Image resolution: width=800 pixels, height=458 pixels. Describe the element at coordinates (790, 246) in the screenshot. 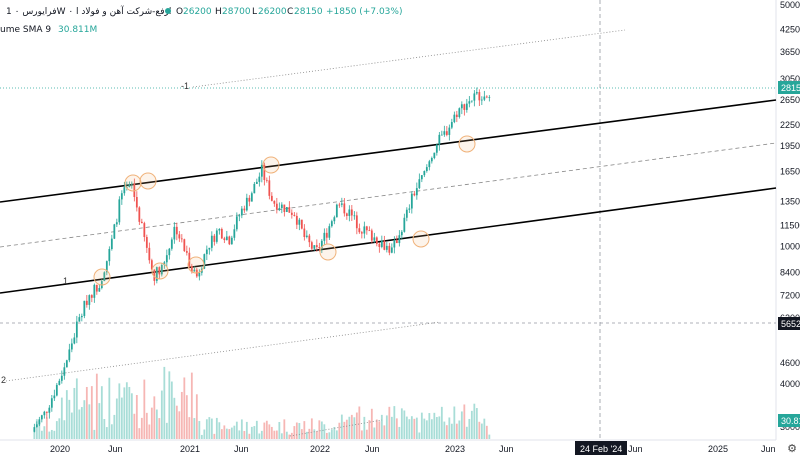

I see `price-tick-label: 10000` at that location.